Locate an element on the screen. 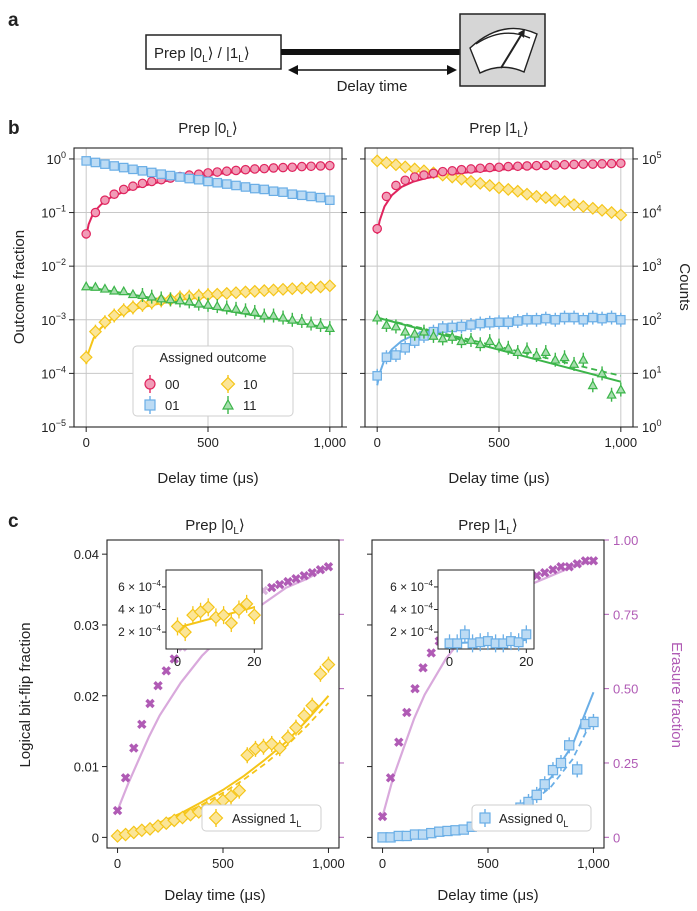 The height and width of the screenshot is (911, 697). y-right-tick-label: 0.25 is located at coordinates (625, 763).